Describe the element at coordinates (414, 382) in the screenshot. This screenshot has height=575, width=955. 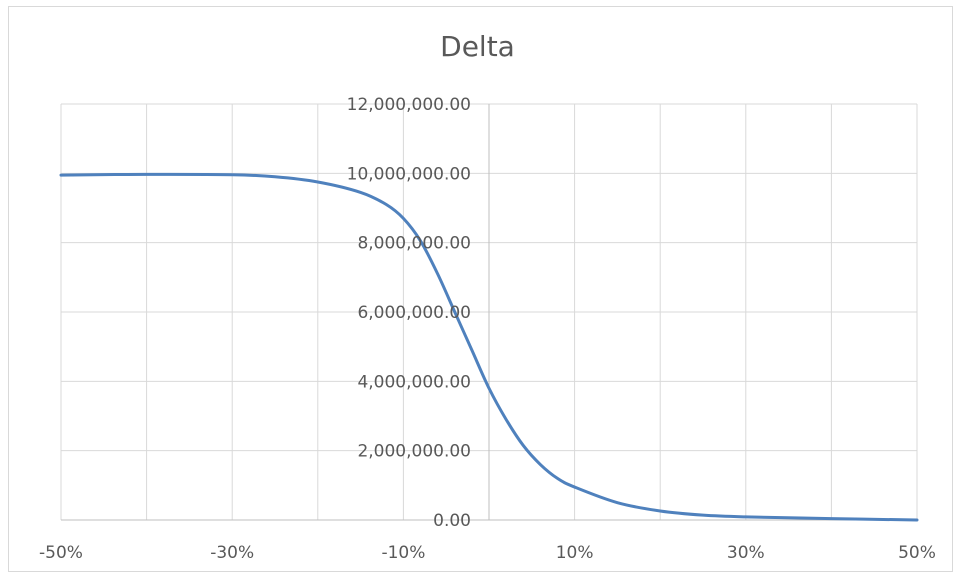
I see `y-tick-label: 4,000,000.00` at that location.